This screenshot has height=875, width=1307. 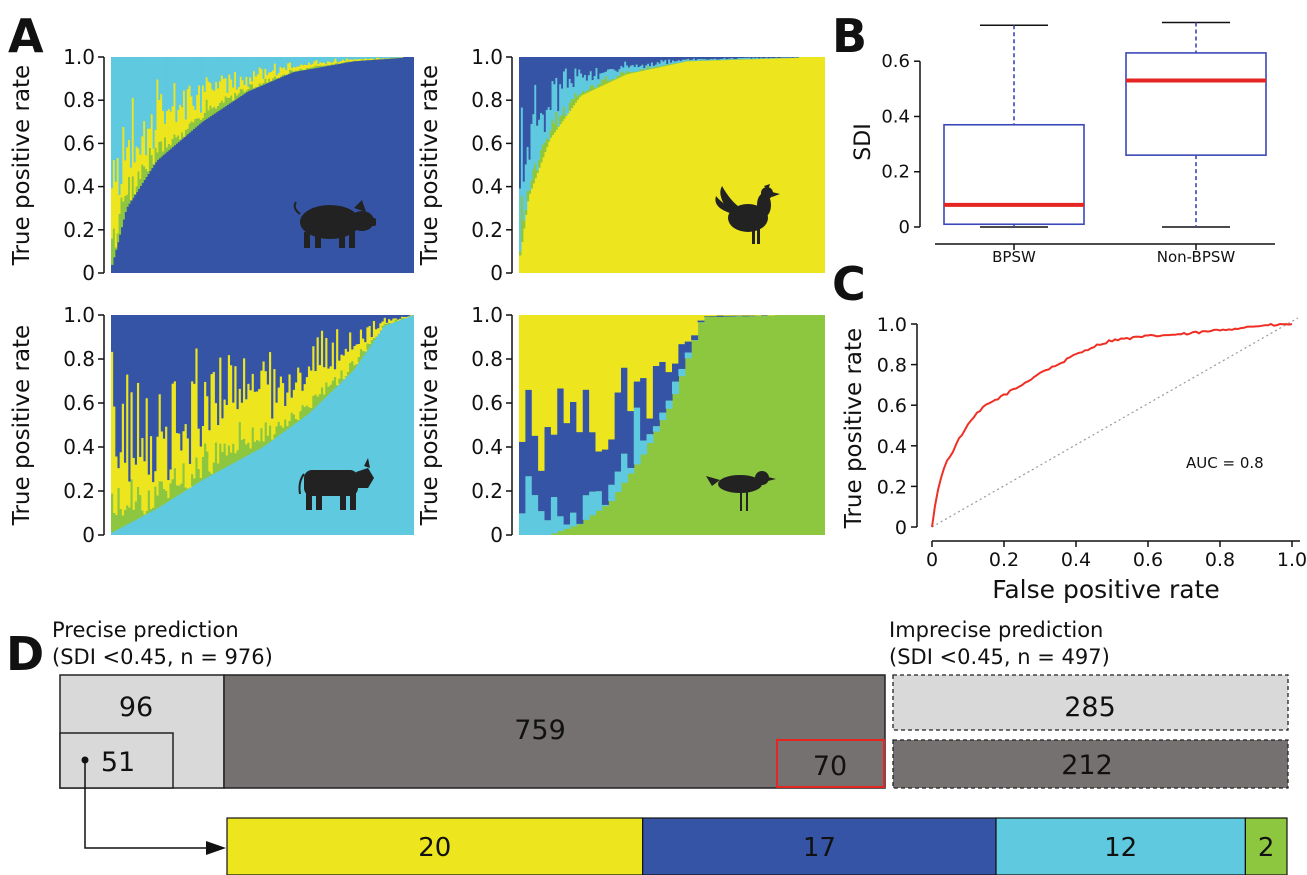 I want to click on panel-d-breakdown-bar: 20 17 12 2, so click(x=757, y=846).